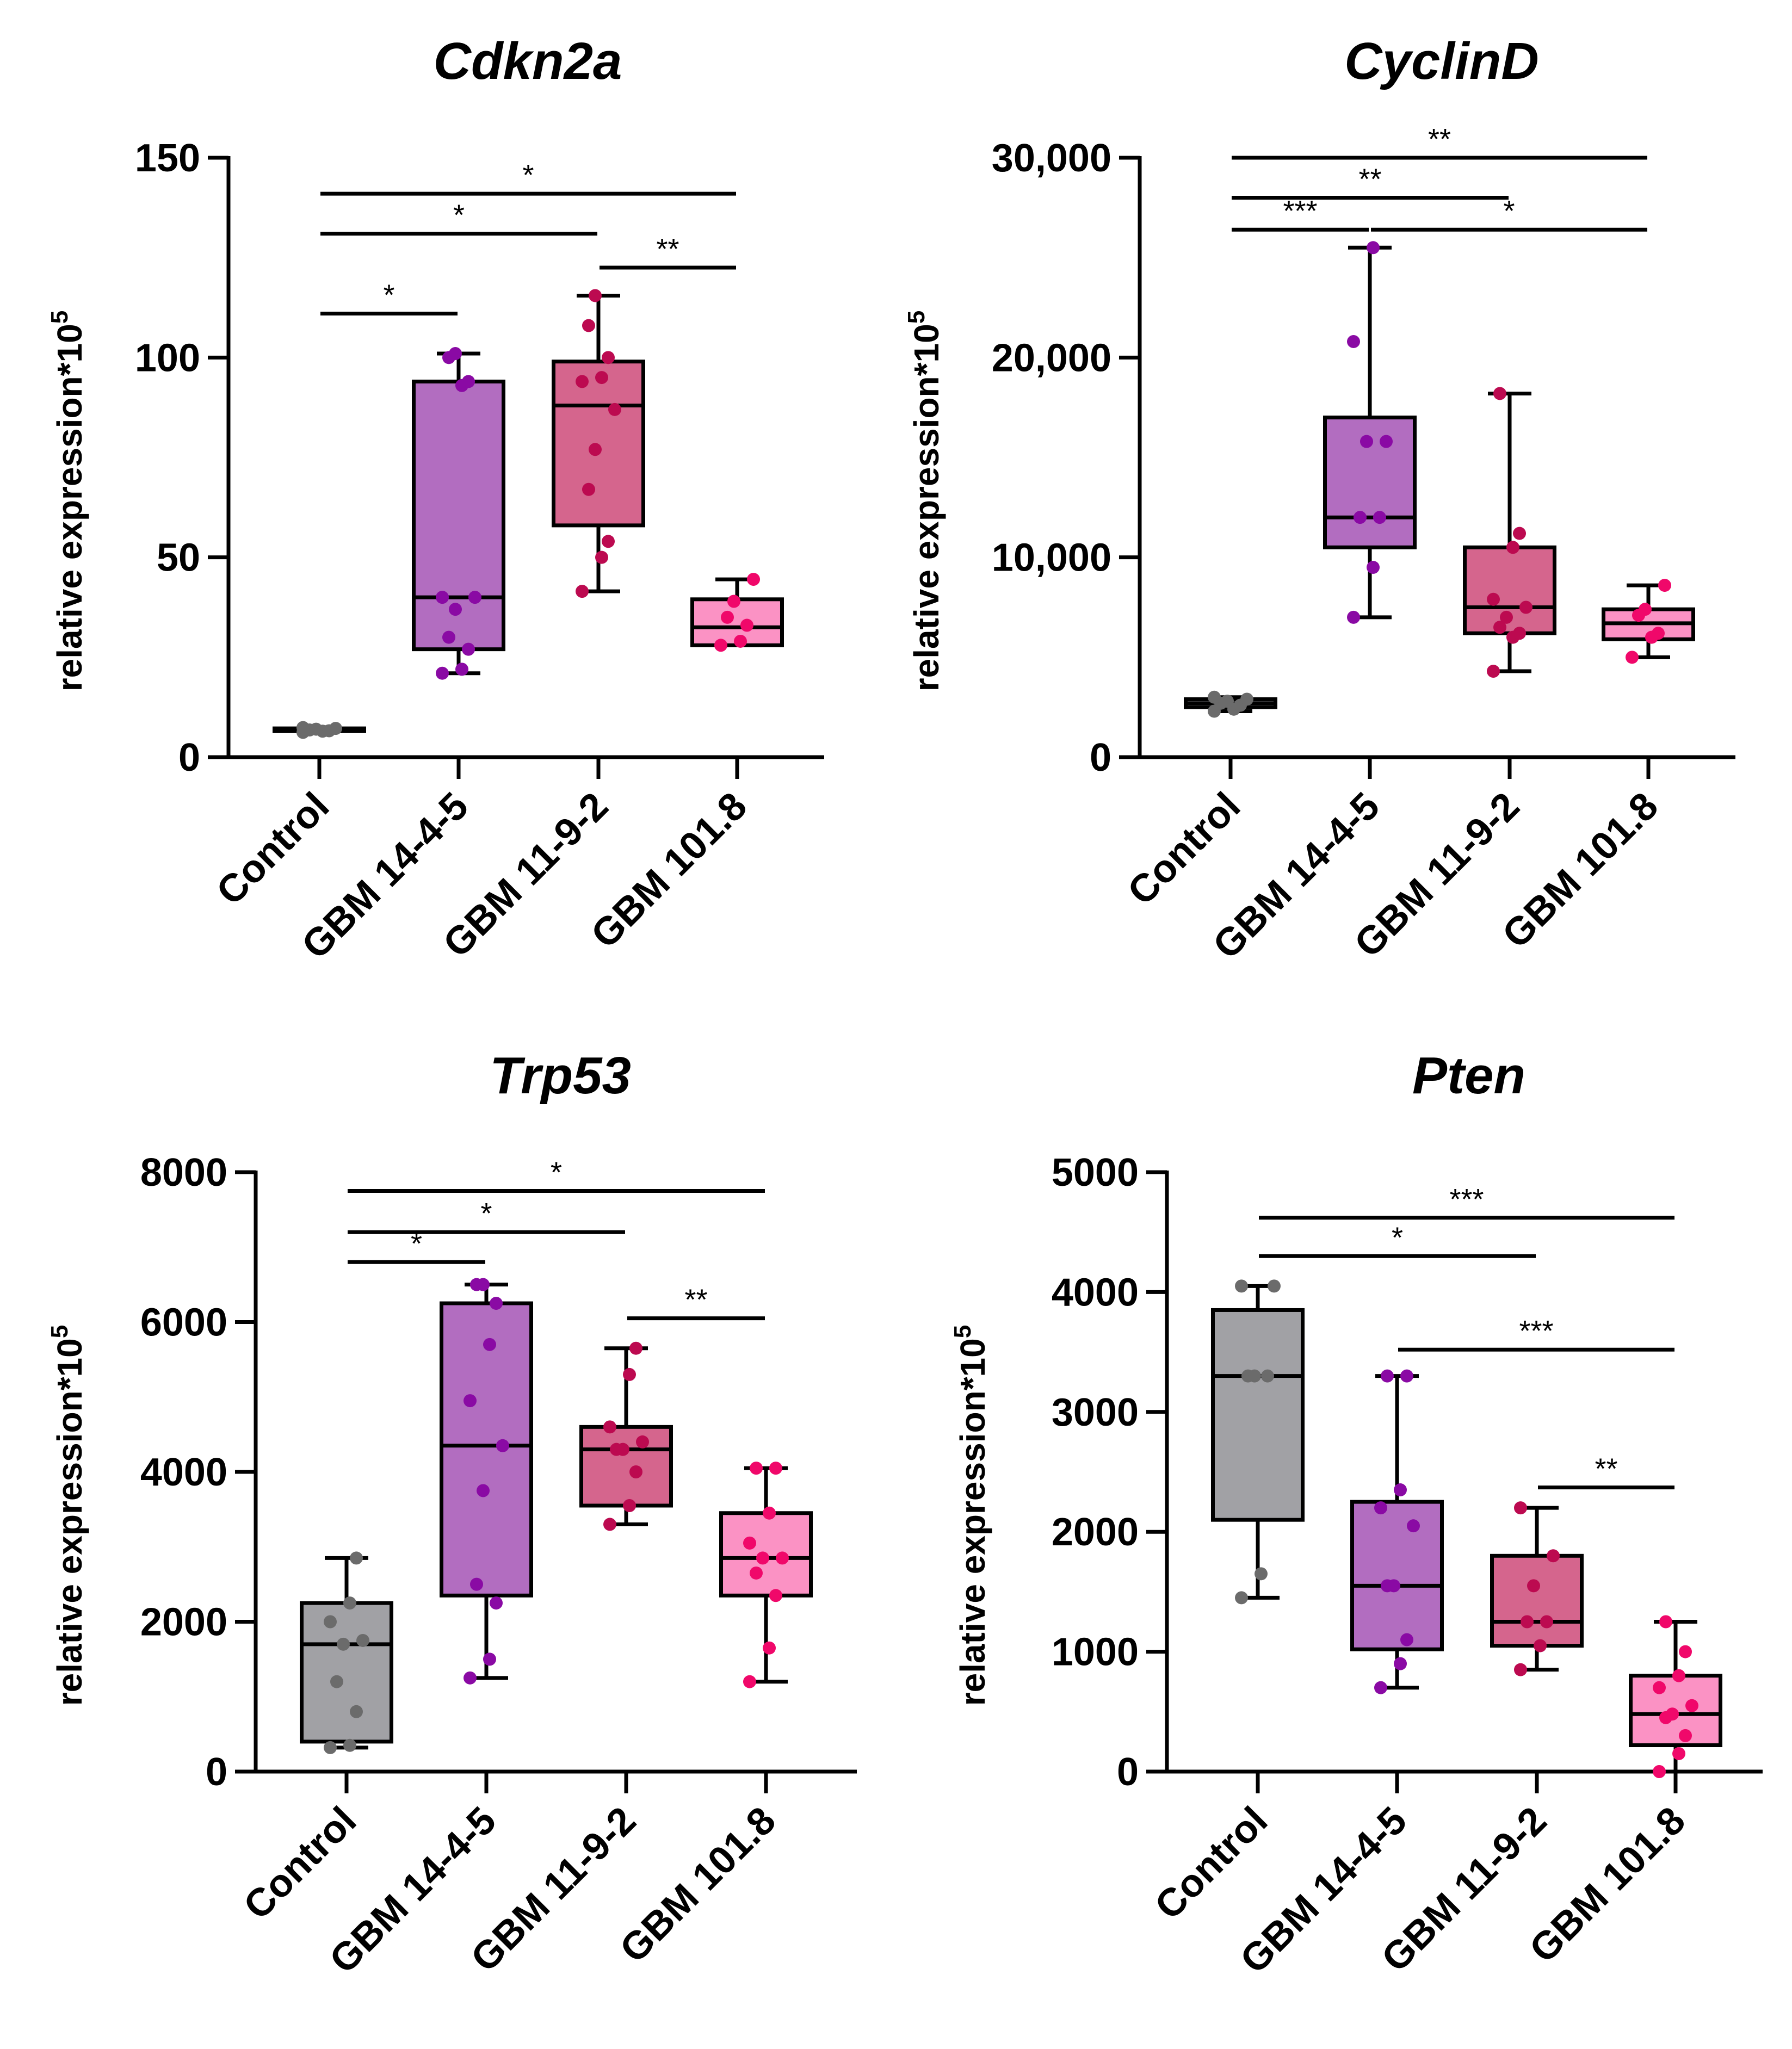 This screenshot has width=1792, height=2049. Describe the element at coordinates (1536, 1331) in the screenshot. I see `panel-4-significance-label: ***` at that location.